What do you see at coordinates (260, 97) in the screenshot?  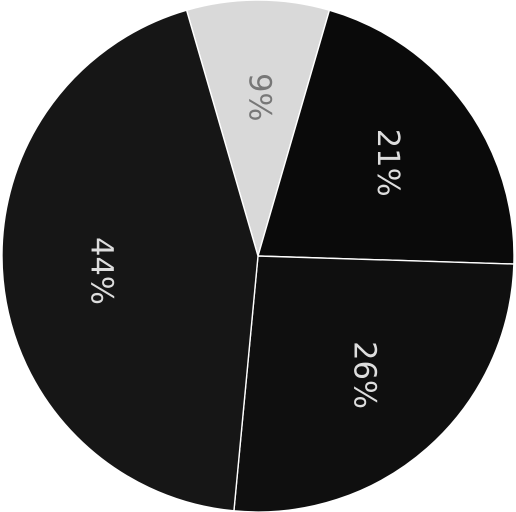 I see `data-label: 9%` at bounding box center [260, 97].